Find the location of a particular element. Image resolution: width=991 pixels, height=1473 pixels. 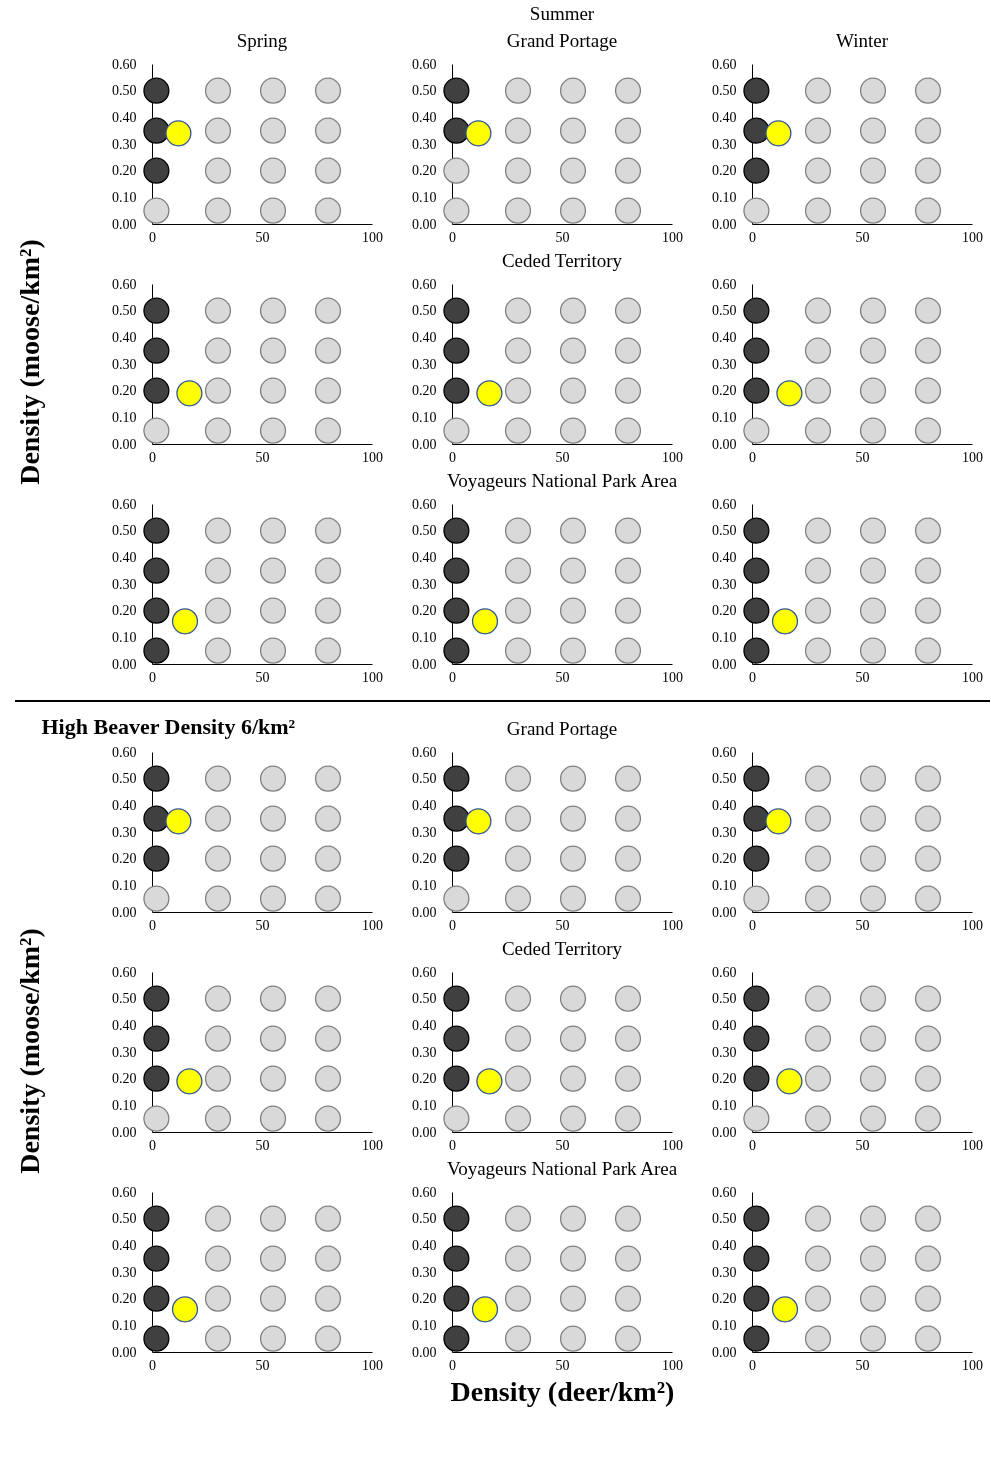

y-axis-title: Density (moose/km²) is located at coordinates (30, 362).